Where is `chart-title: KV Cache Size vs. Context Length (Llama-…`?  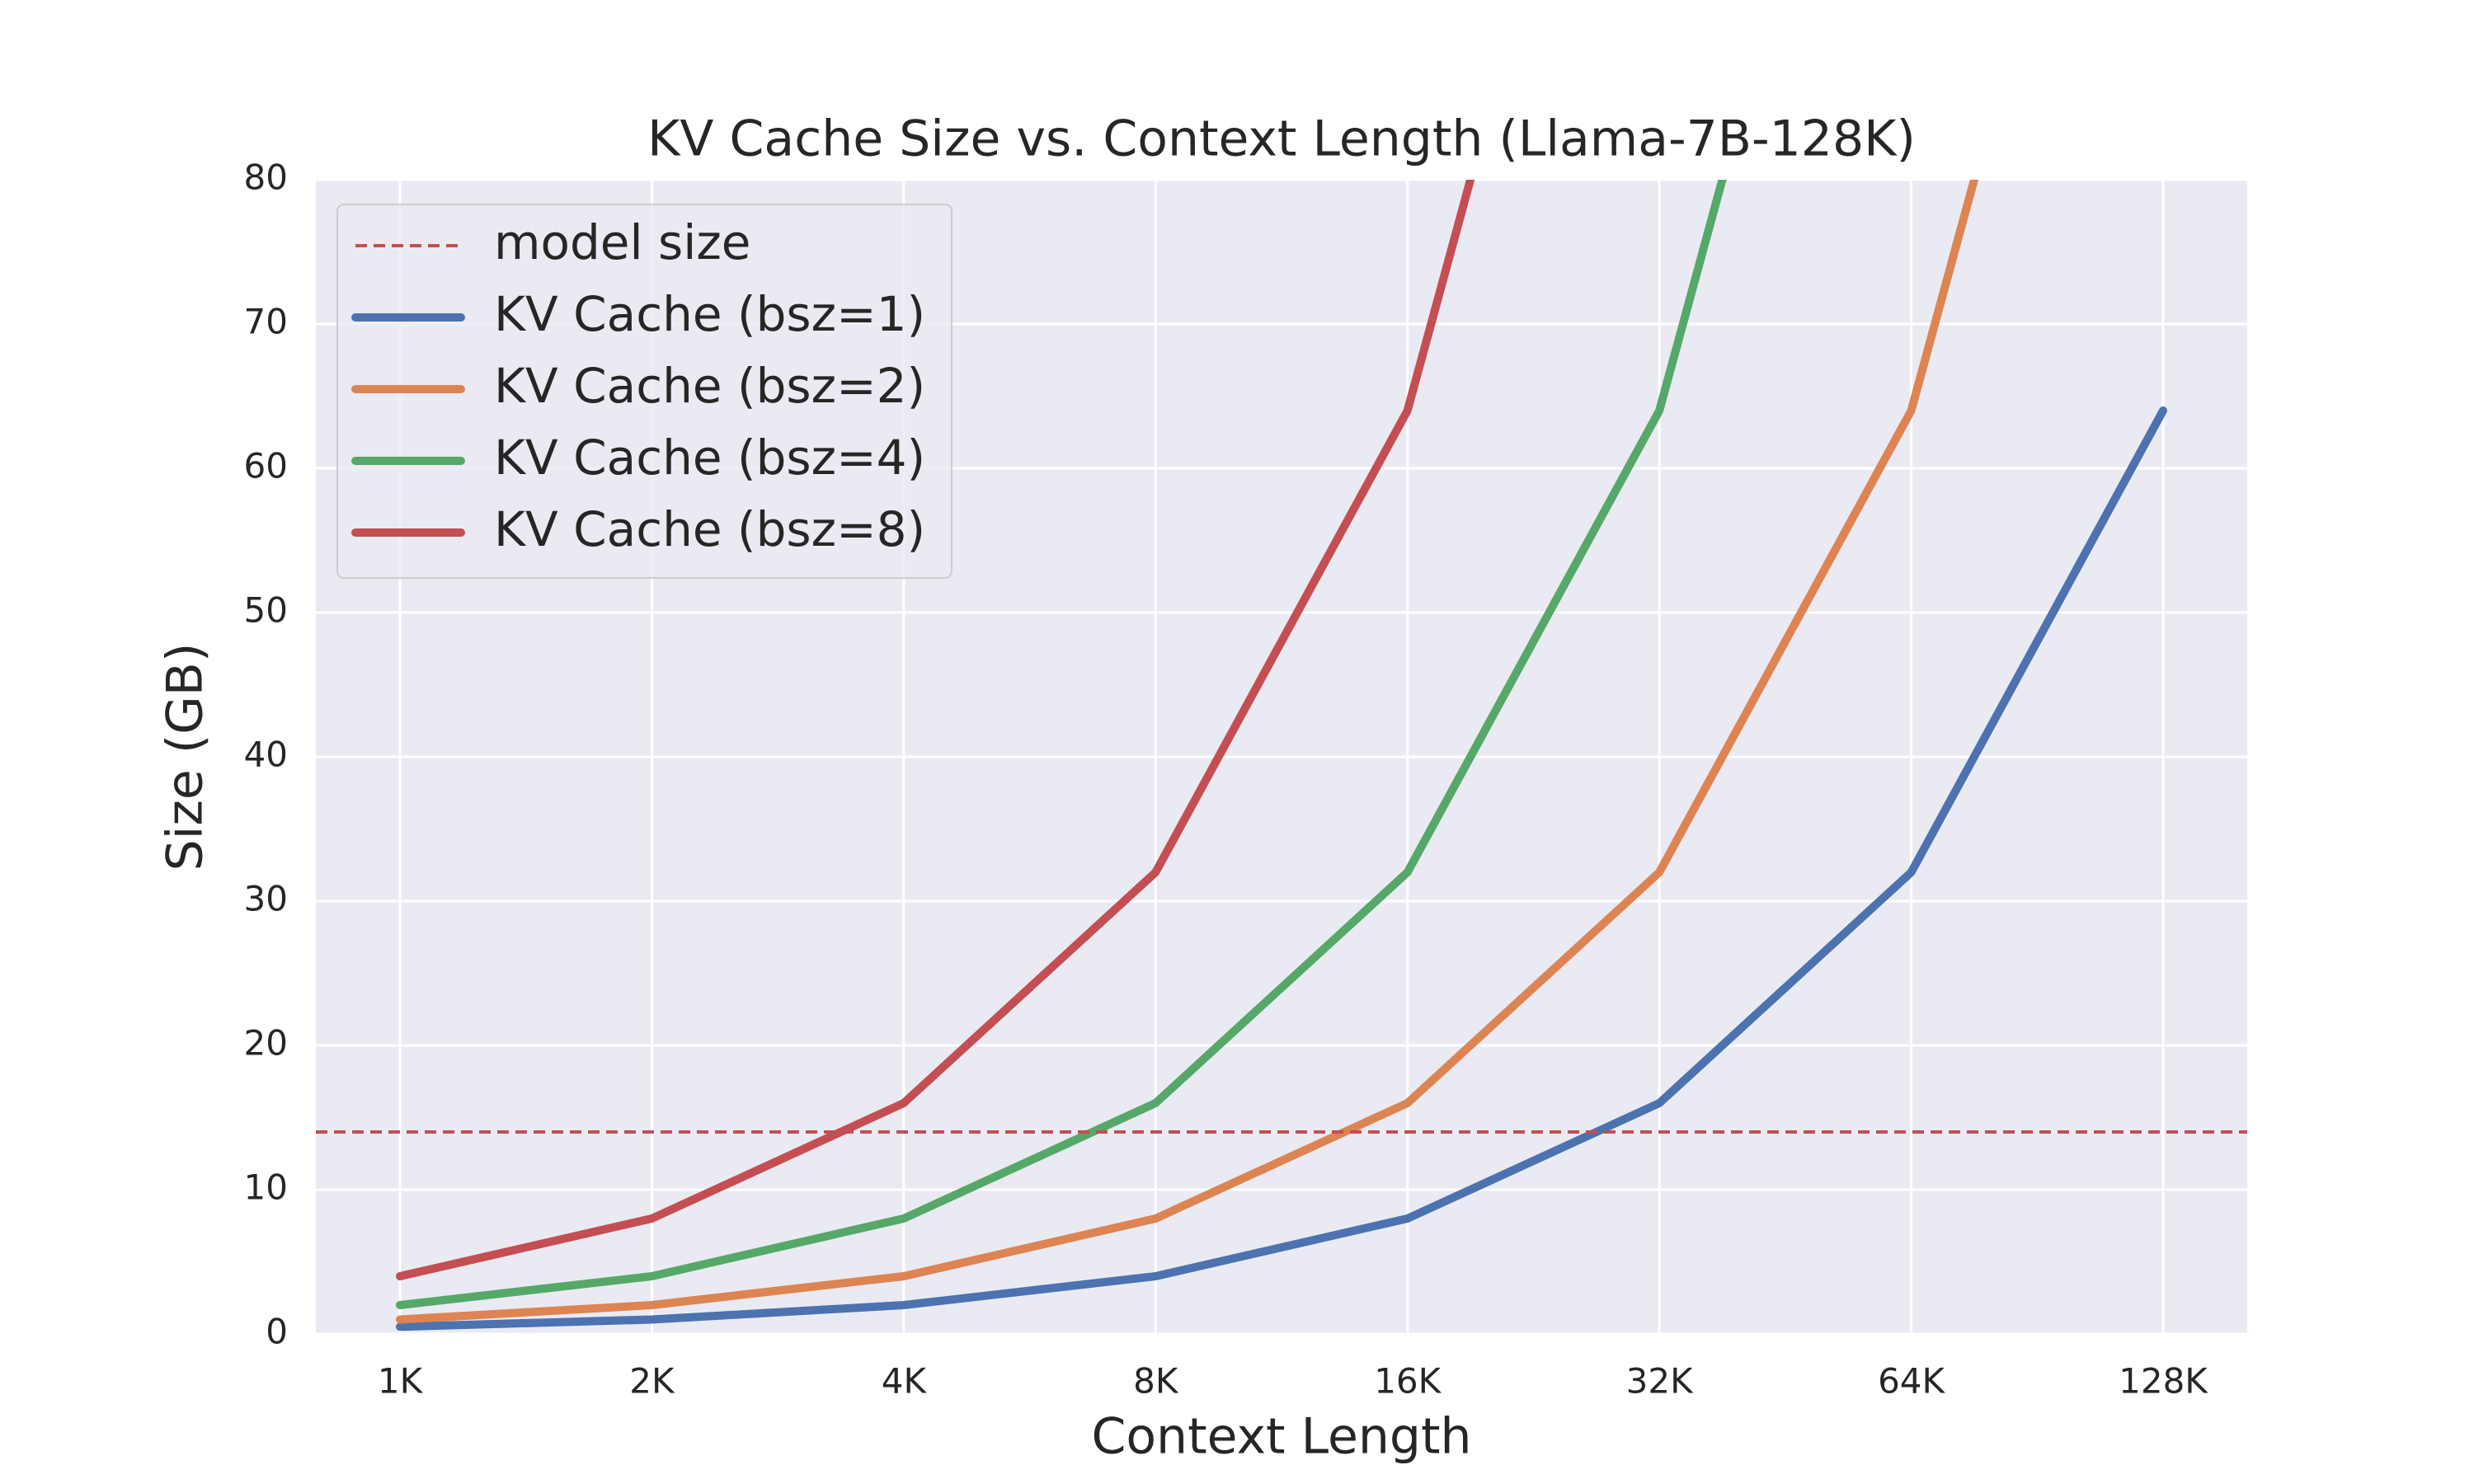
chart-title: KV Cache Size vs. Context Length (Llama-… is located at coordinates (1281, 139).